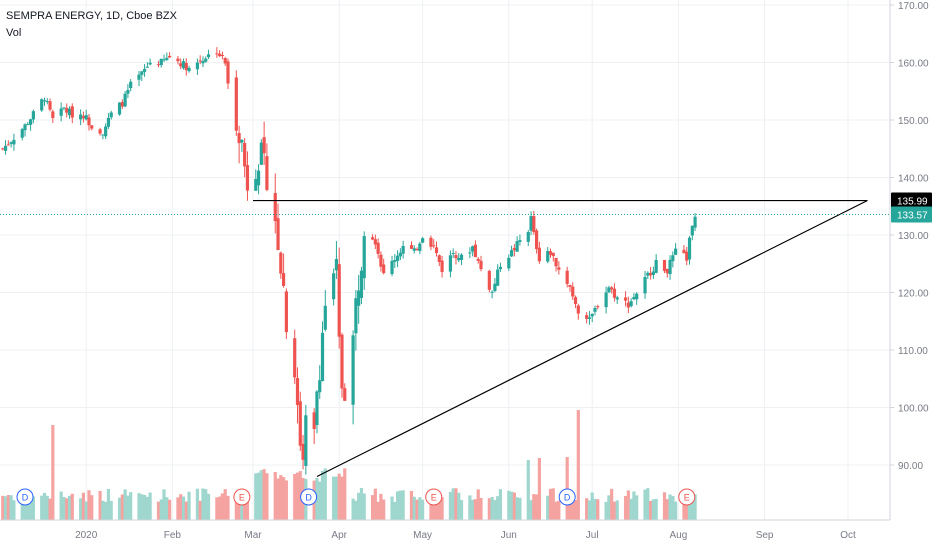 Image resolution: width=932 pixels, height=550 pixels. Describe the element at coordinates (679, 535) in the screenshot. I see `time-tick-label: Aug` at that location.